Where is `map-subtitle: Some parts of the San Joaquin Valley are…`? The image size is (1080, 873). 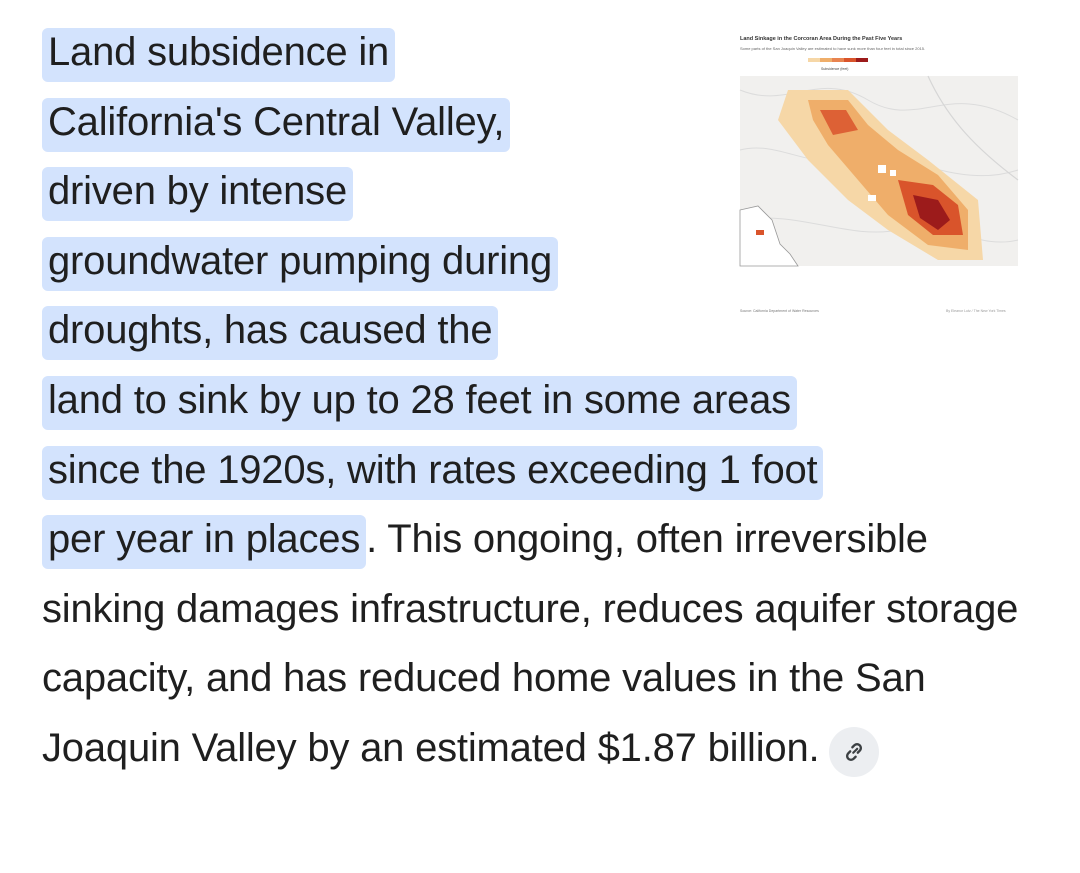 map-subtitle: Some parts of the San Joaquin Valley are… is located at coordinates (832, 48).